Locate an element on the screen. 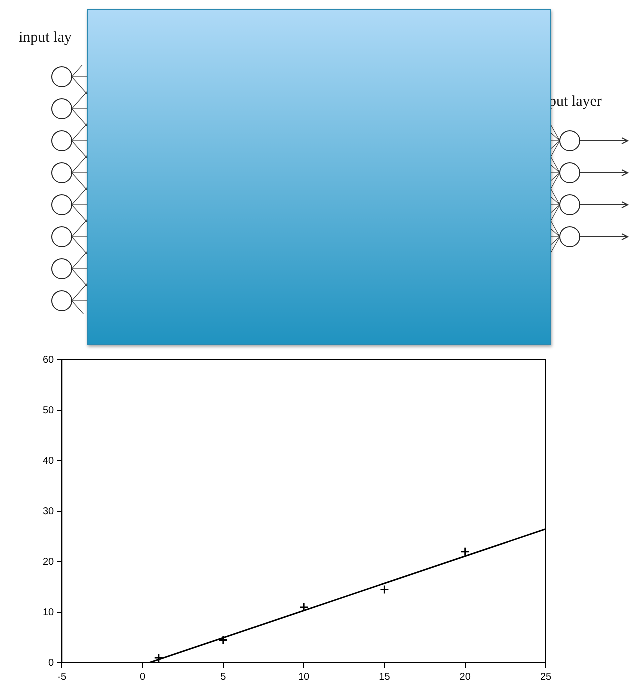 This screenshot has height=686, width=633. x-tick-label: 5 is located at coordinates (223, 677).